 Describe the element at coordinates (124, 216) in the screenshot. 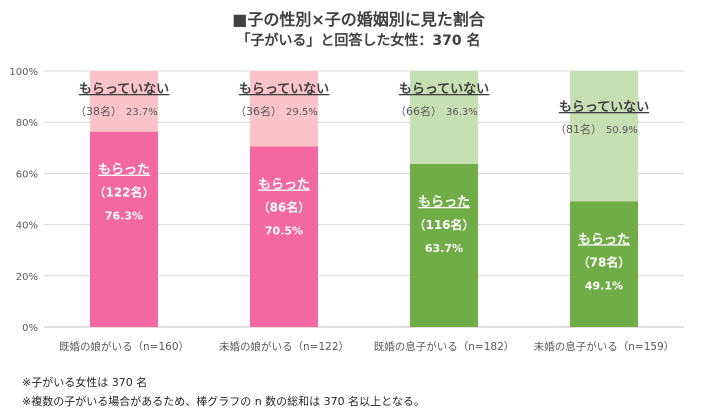

I see `data-label: 76.3%` at that location.